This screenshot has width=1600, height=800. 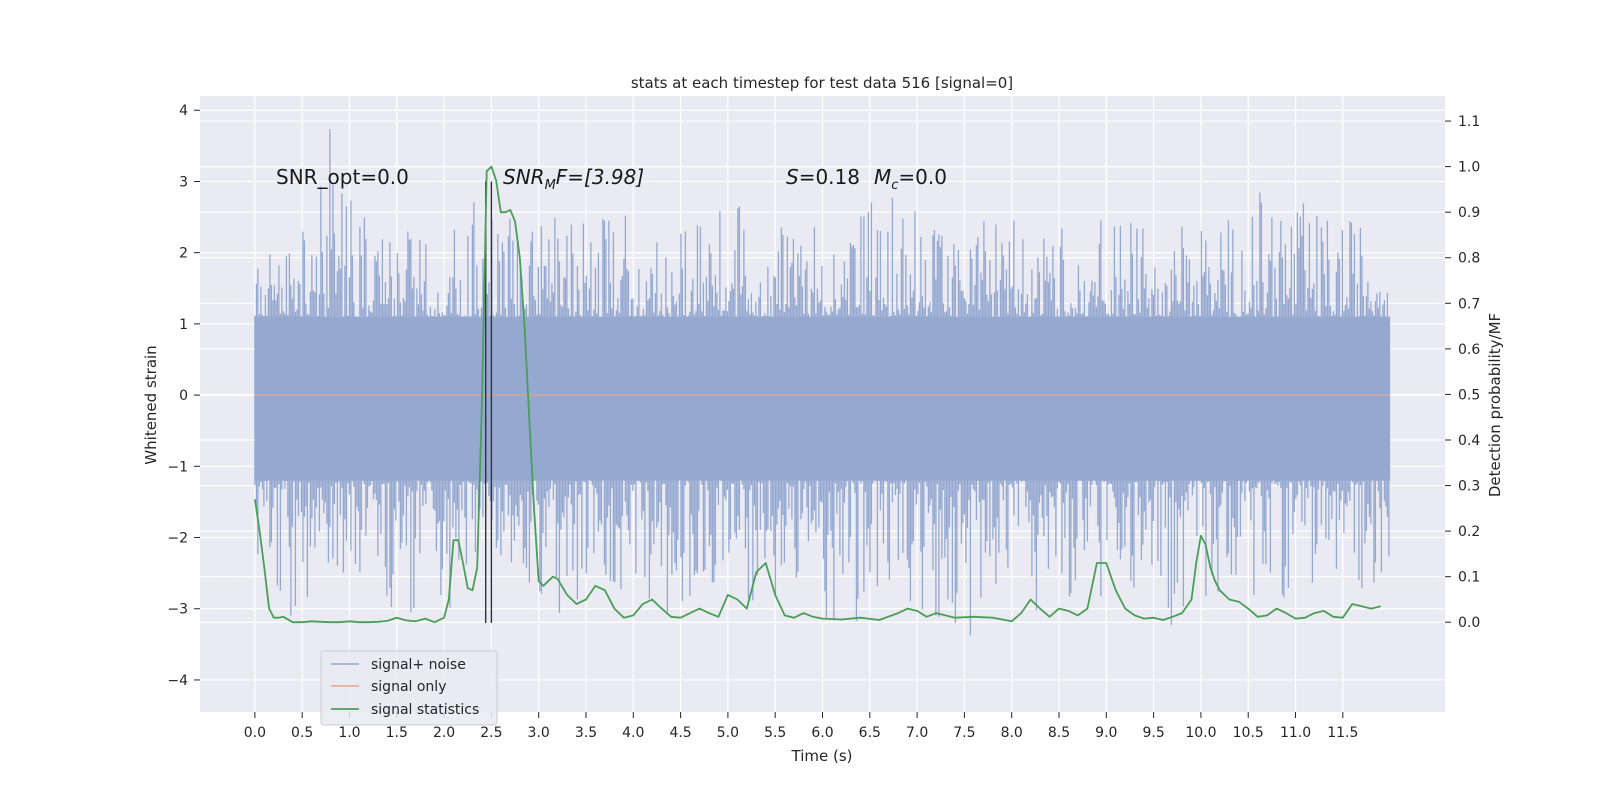 What do you see at coordinates (177, 681) in the screenshot?
I see `y-tick-label: −4` at bounding box center [177, 681].